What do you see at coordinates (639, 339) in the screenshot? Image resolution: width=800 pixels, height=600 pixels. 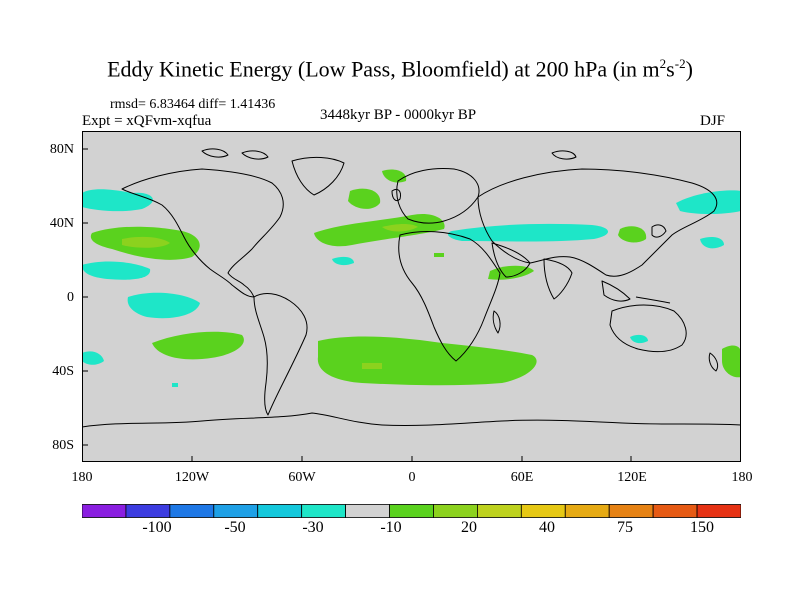 I see `field-australia-negative` at bounding box center [639, 339].